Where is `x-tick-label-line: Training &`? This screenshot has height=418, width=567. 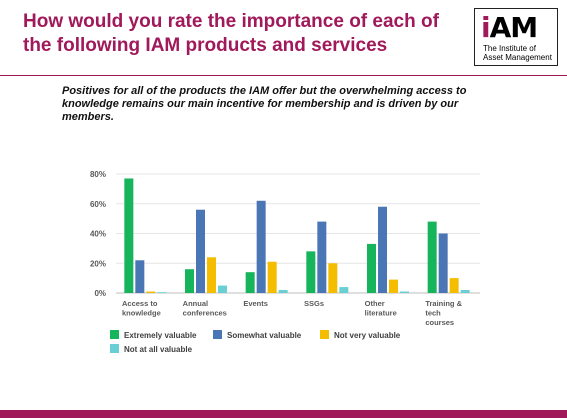 x-tick-label-line: Training & is located at coordinates (443, 303).